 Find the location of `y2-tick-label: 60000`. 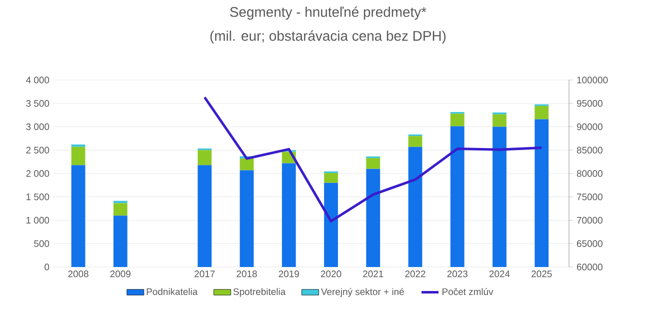

y2-tick-label: 60000 is located at coordinates (589, 267).